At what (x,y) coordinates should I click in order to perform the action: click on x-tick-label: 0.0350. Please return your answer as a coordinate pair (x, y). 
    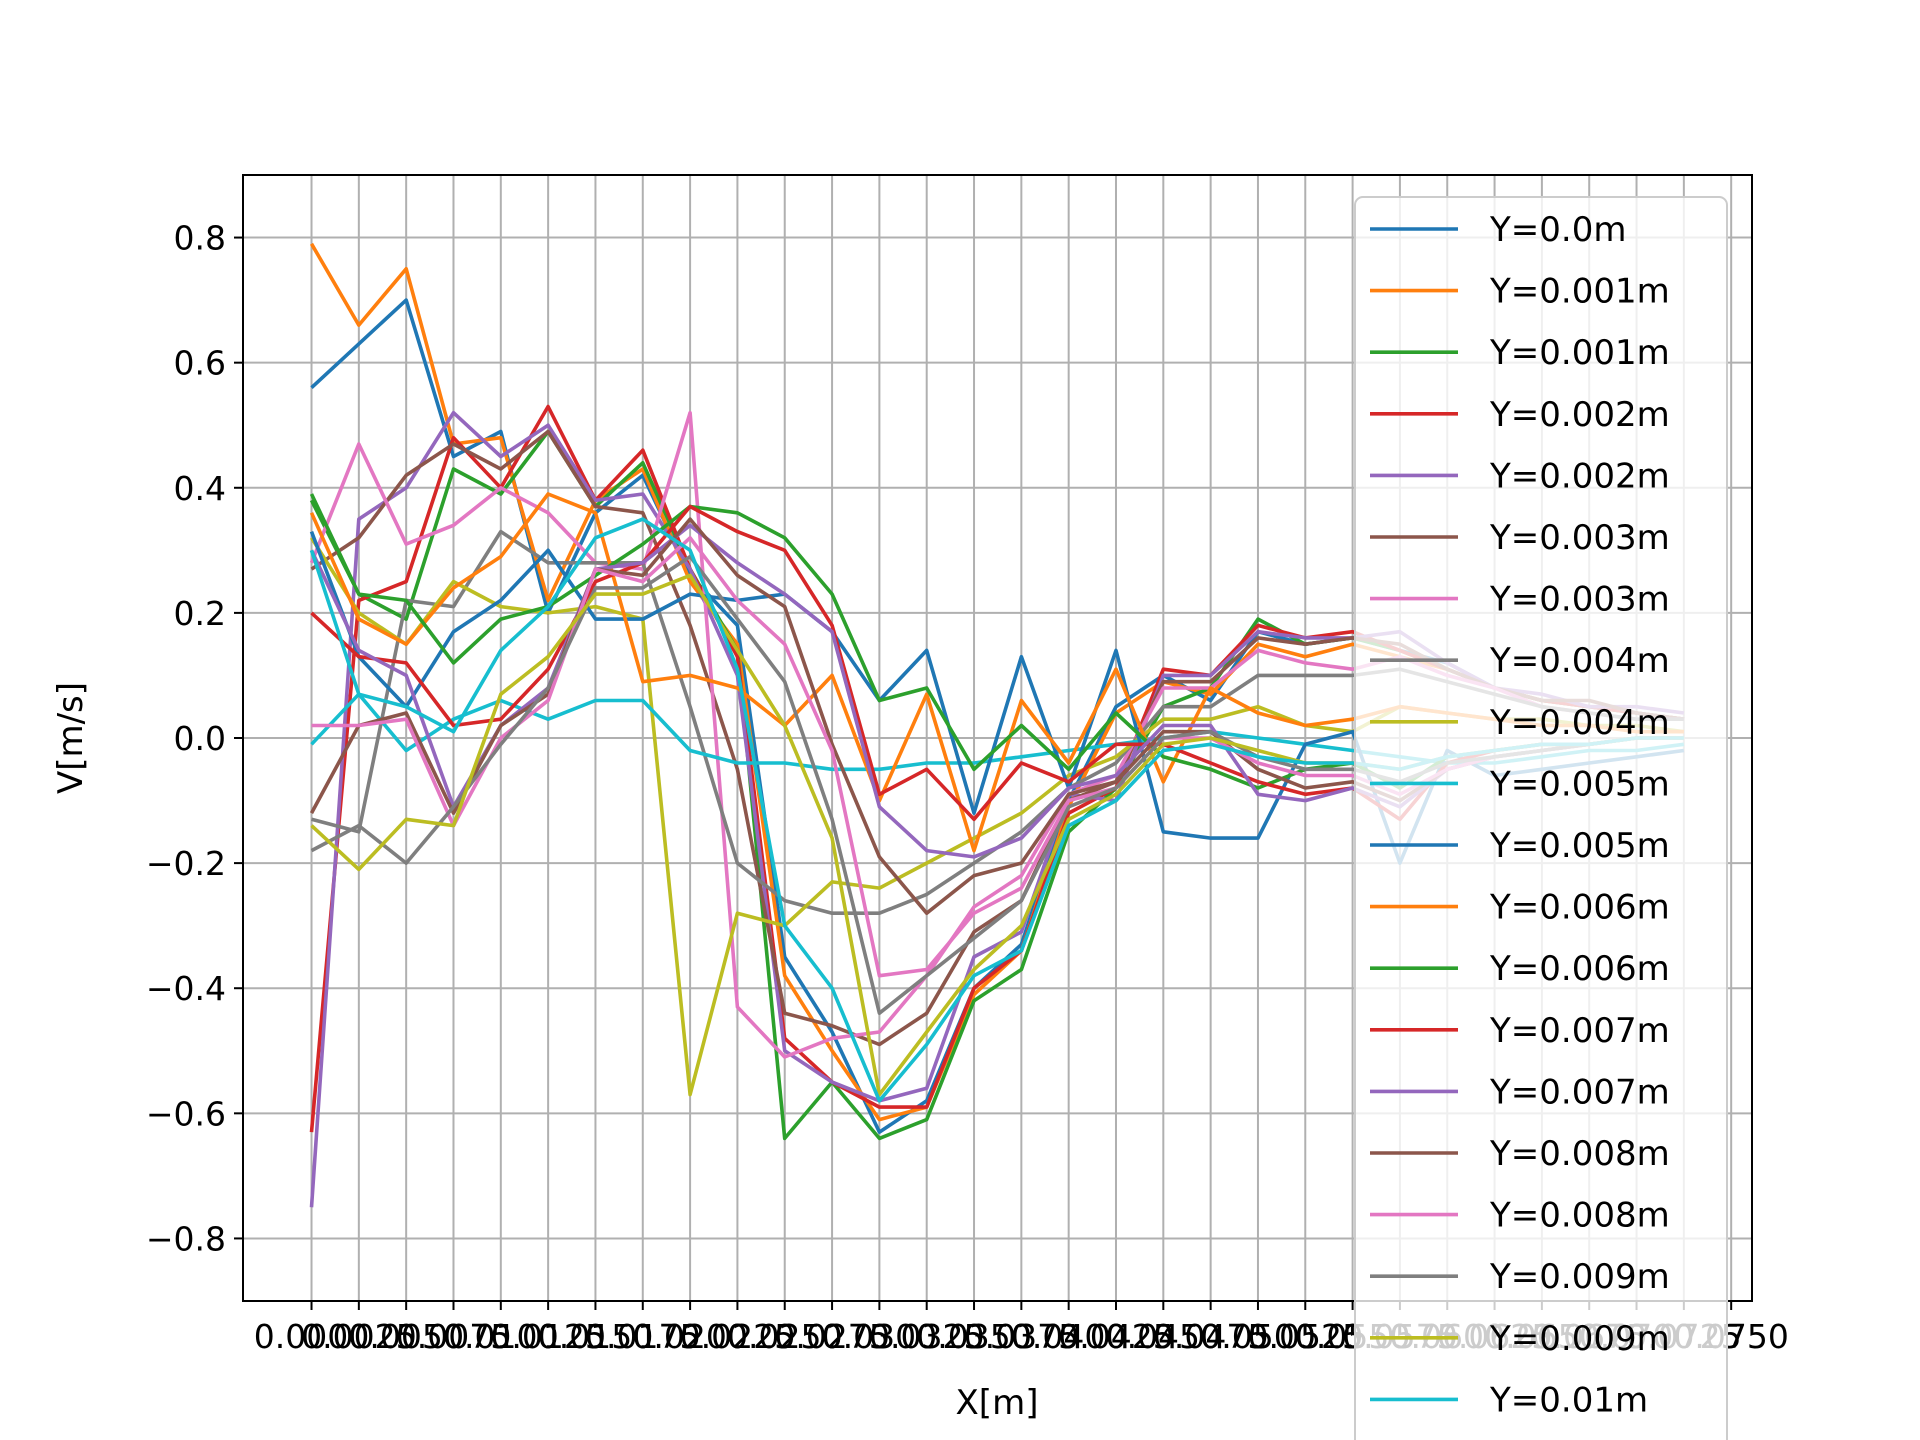
    Looking at the image, I should click on (973, 1336).